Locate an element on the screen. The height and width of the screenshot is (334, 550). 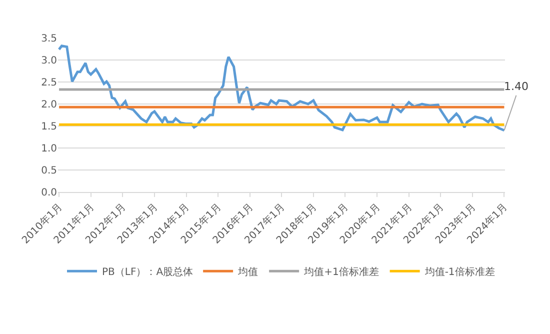
y-tick-label: 1.5 is located at coordinates (49, 127).